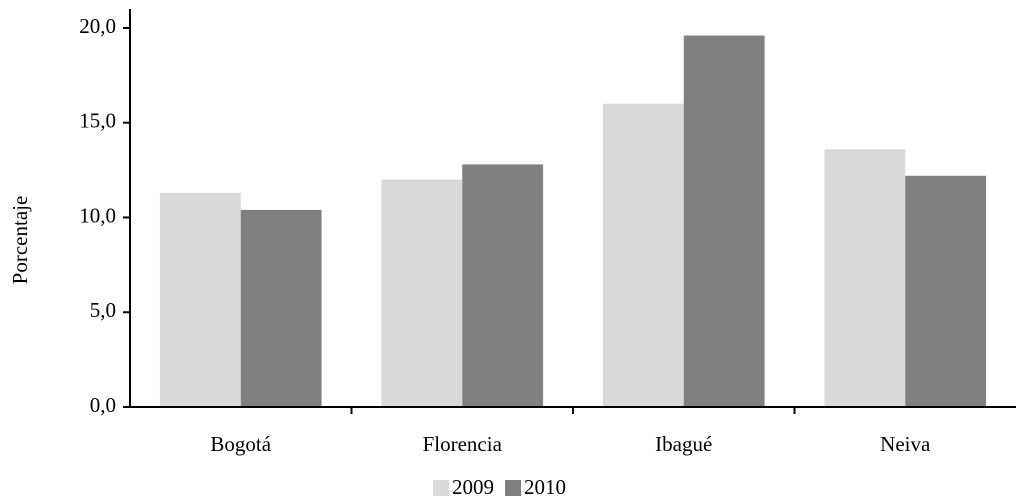 The image size is (1016, 500). I want to click on x-tick-label: Florencia, so click(463, 444).